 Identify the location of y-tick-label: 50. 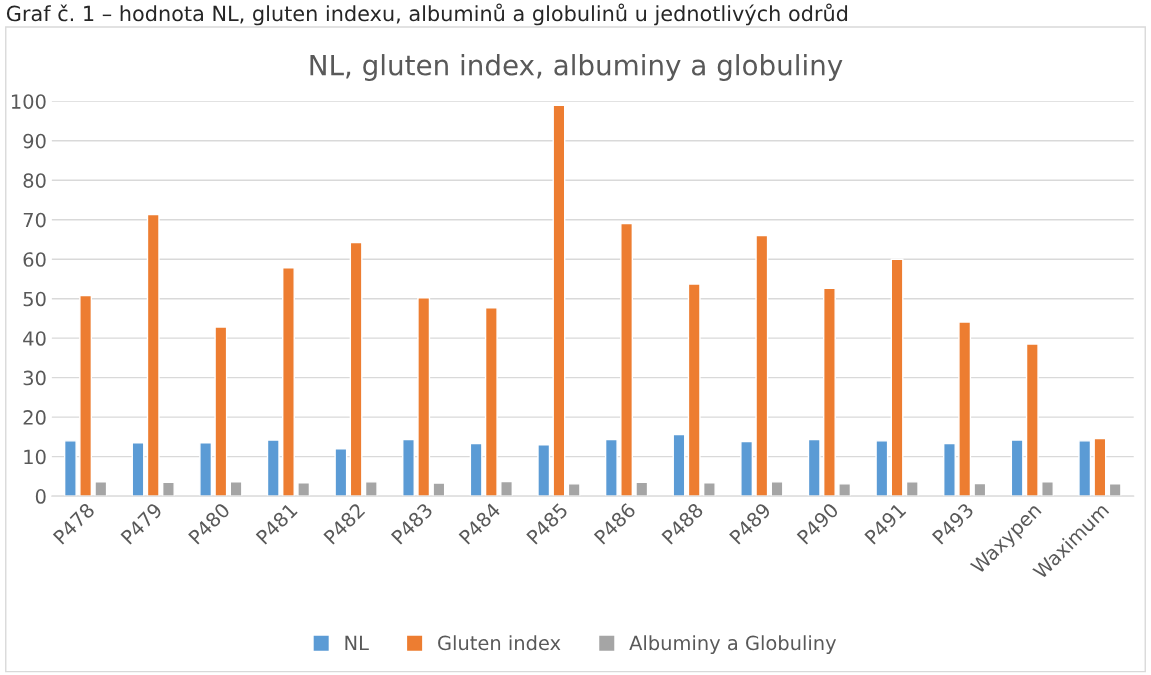
(34, 299).